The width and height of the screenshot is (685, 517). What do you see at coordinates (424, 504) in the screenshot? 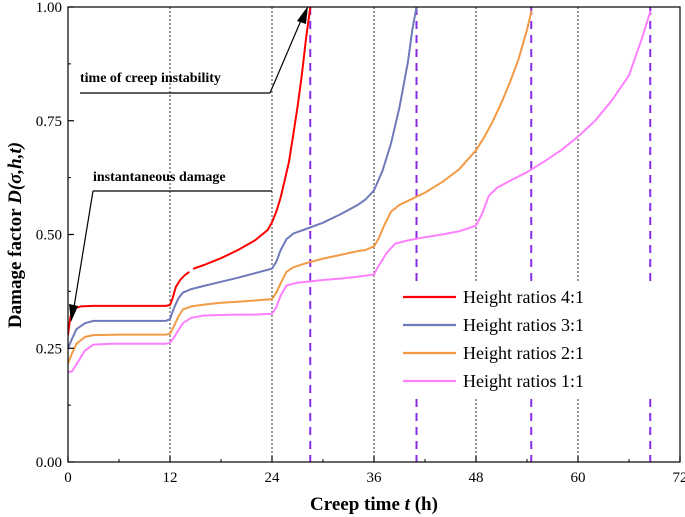
I see `x-axis-title-unit: (h)` at bounding box center [424, 504].